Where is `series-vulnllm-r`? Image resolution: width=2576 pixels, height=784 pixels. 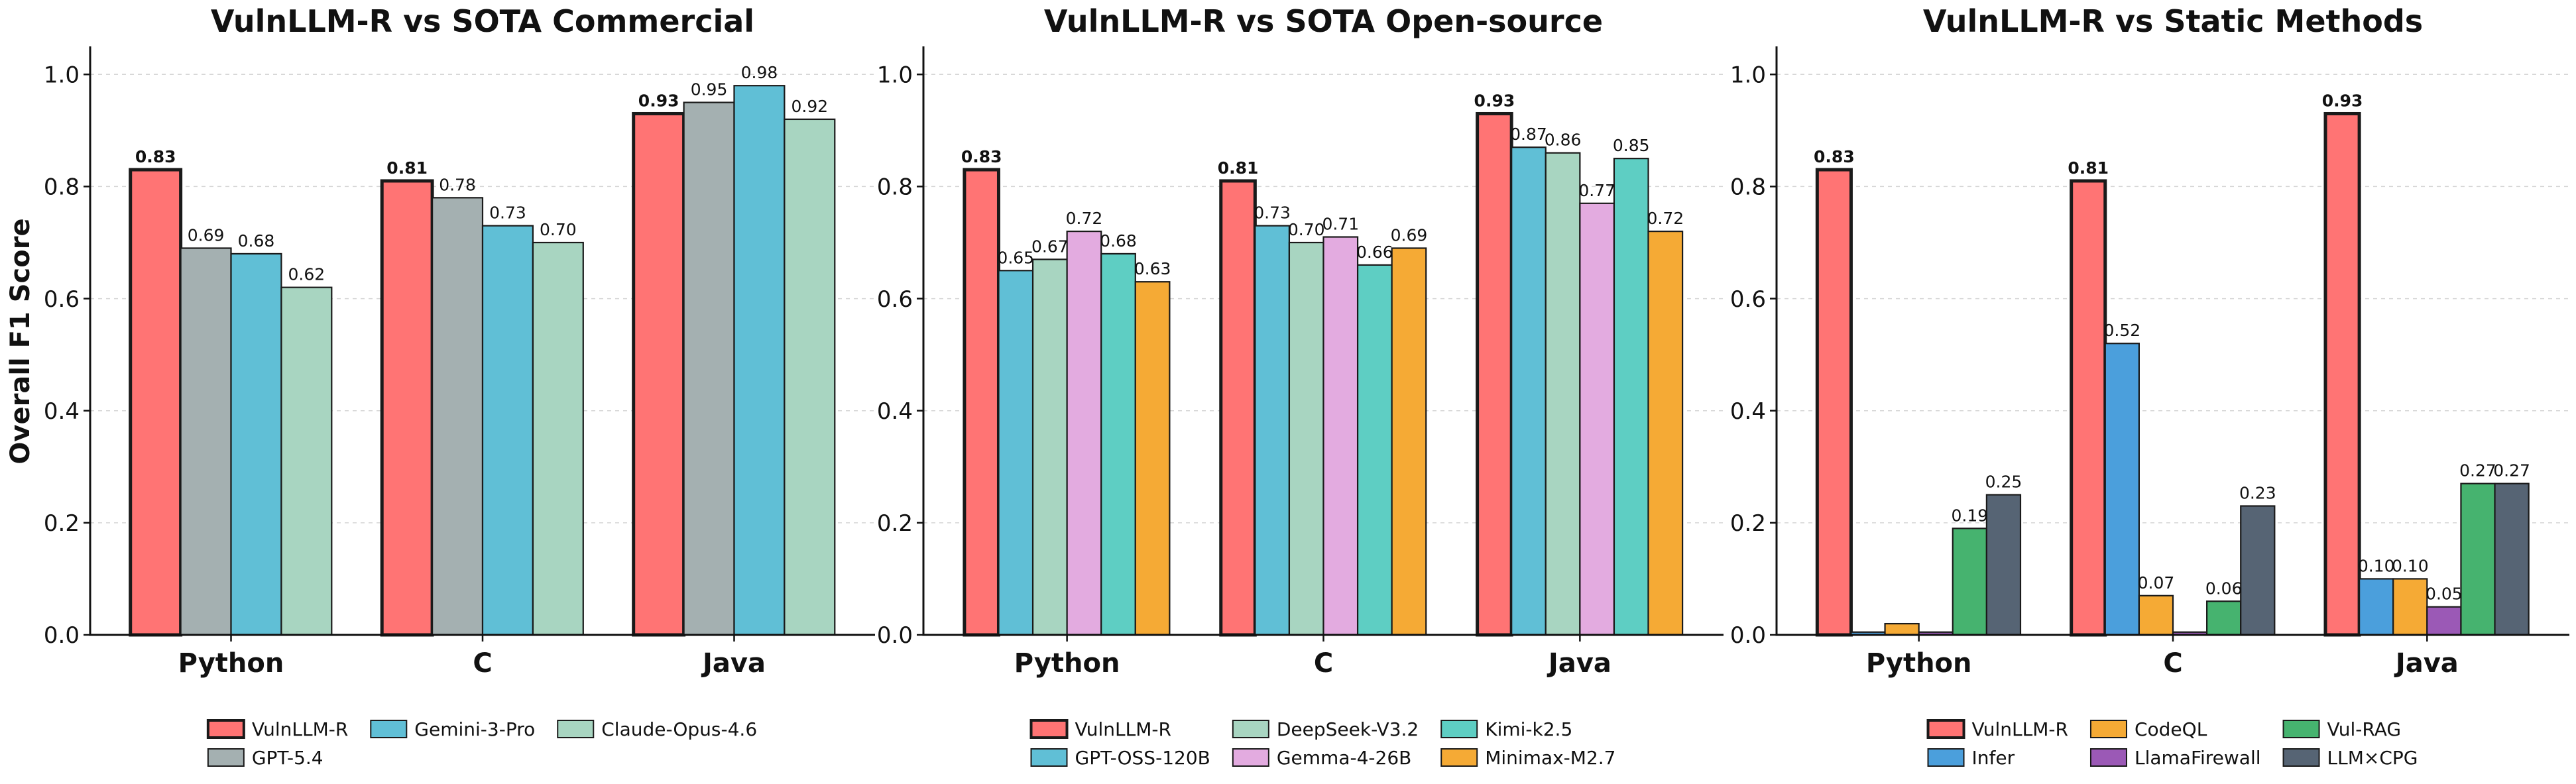 series-vulnllm-r is located at coordinates (1238, 374).